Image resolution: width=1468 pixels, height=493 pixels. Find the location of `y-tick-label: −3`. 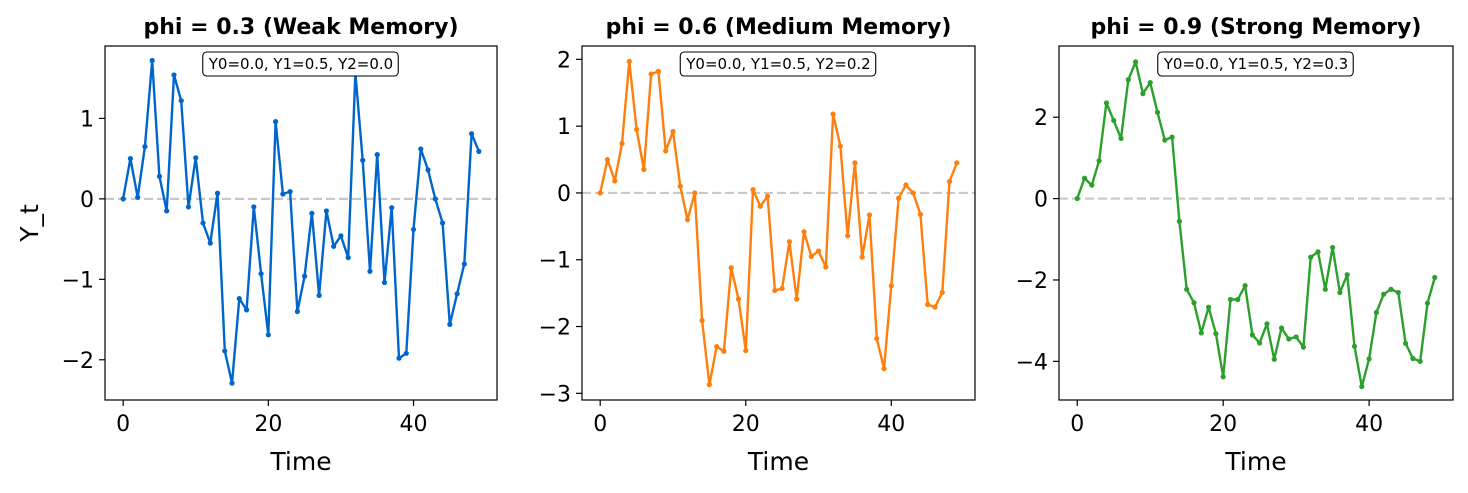

y-tick-label: −3 is located at coordinates (555, 394).